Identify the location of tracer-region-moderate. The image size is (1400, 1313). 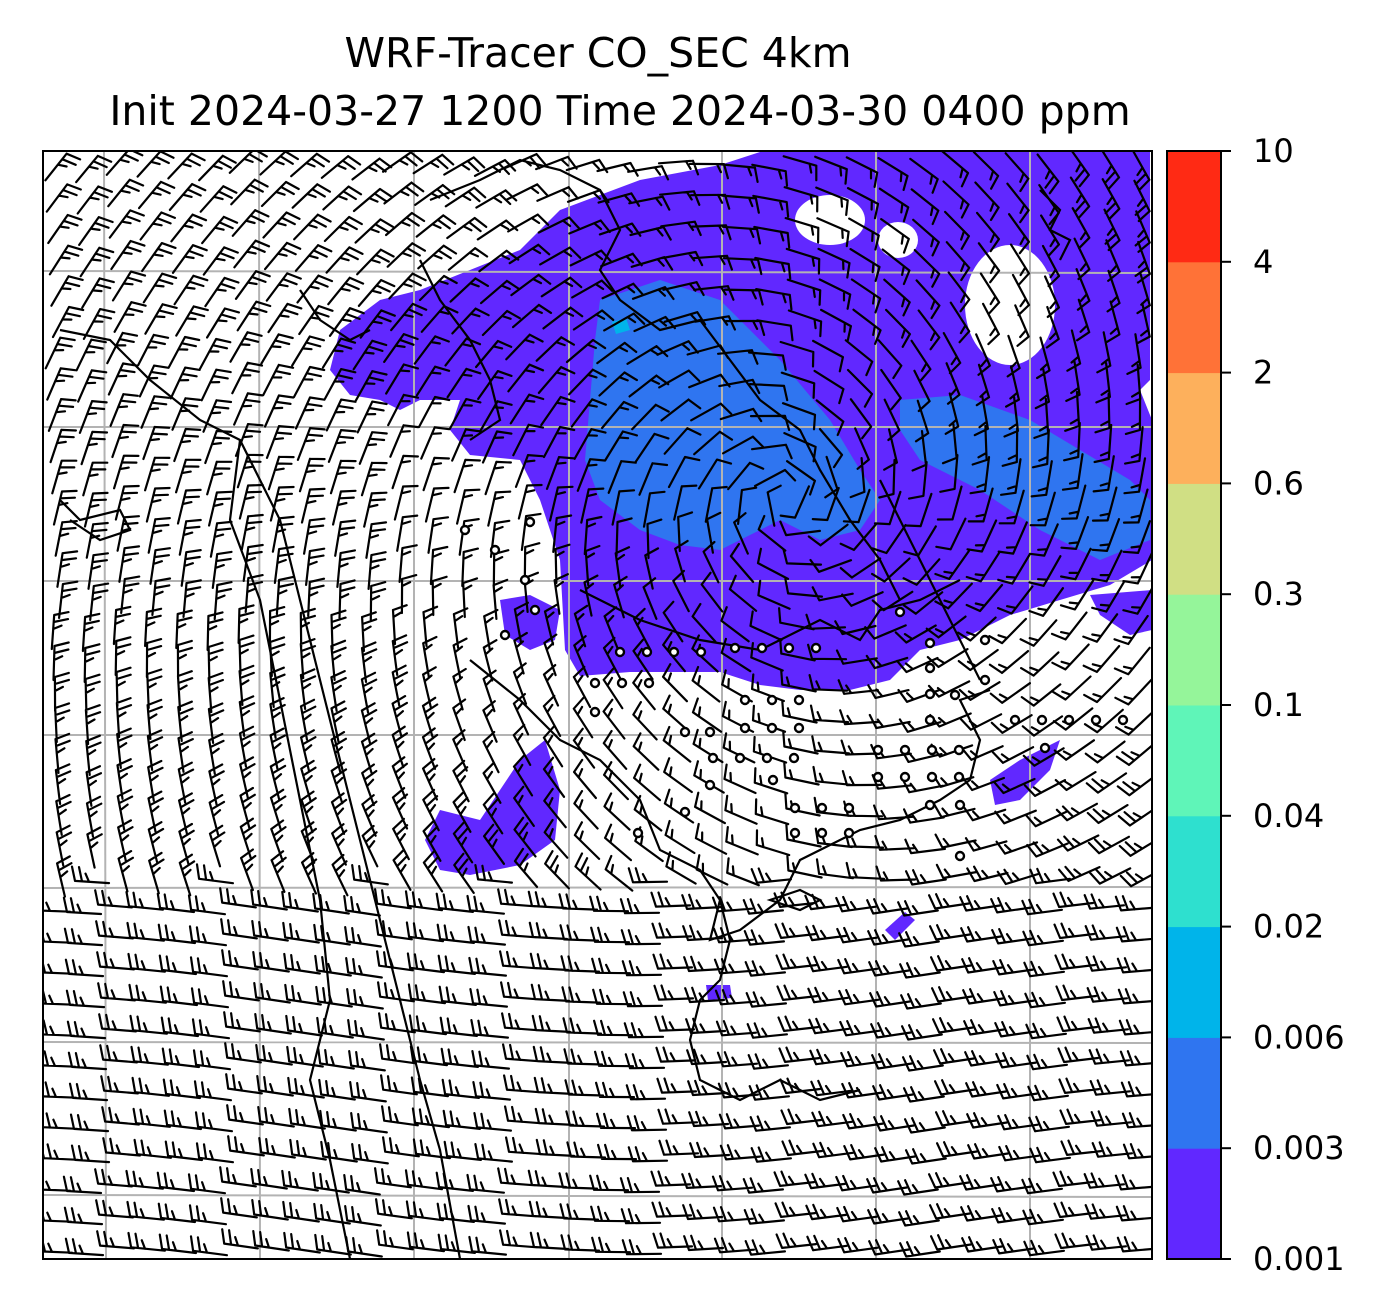
(621, 326).